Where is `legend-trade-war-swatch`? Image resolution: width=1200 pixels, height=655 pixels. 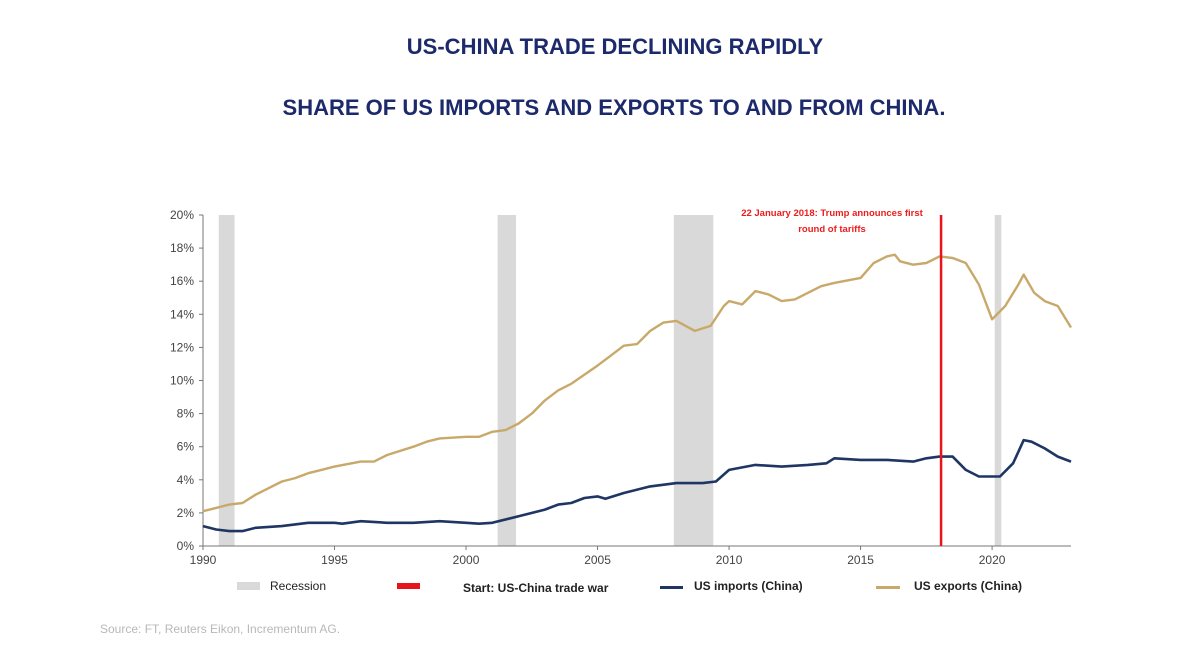
legend-trade-war-swatch is located at coordinates (408, 586).